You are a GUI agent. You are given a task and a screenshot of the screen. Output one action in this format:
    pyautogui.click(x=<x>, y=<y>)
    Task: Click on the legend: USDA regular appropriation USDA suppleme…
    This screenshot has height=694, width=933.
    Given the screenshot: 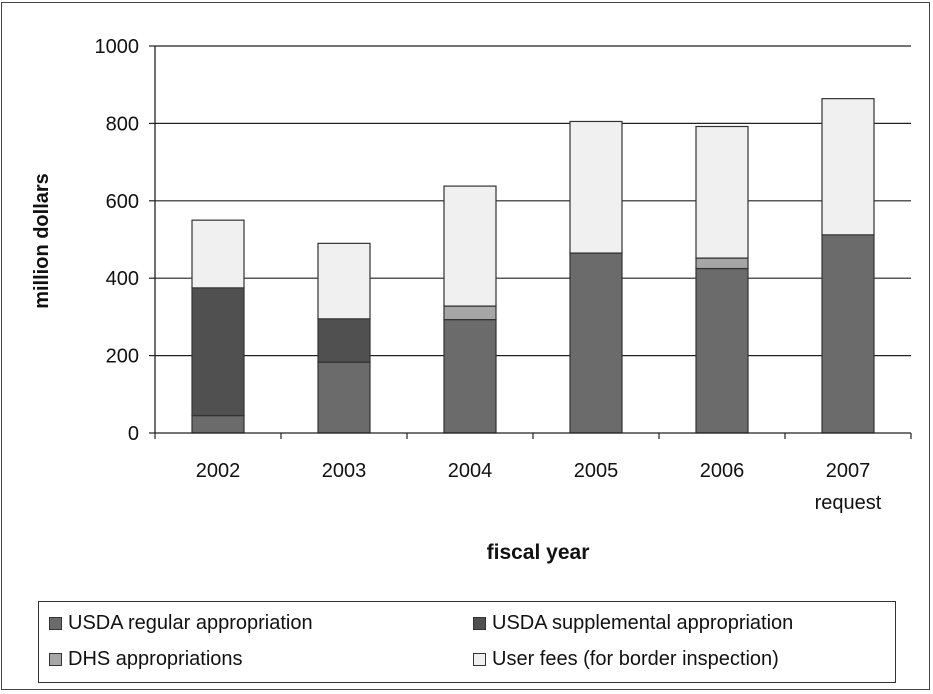 What is the action you would take?
    pyautogui.click(x=467, y=642)
    